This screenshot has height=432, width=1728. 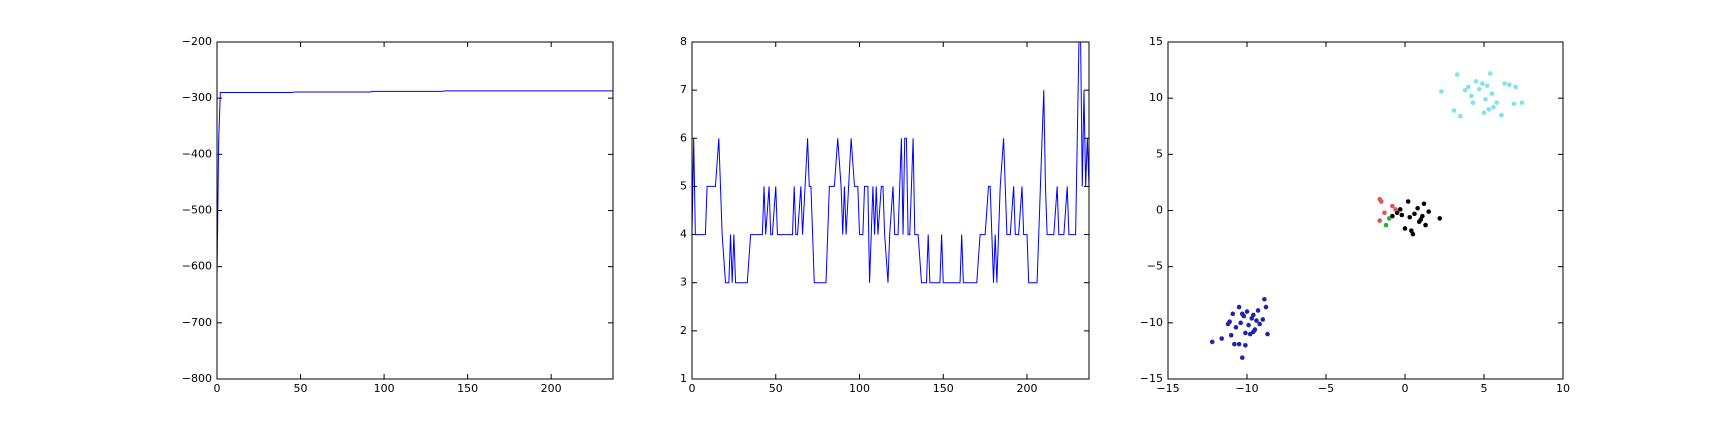 What do you see at coordinates (197, 378) in the screenshot?
I see `y-tick-label: −800` at bounding box center [197, 378].